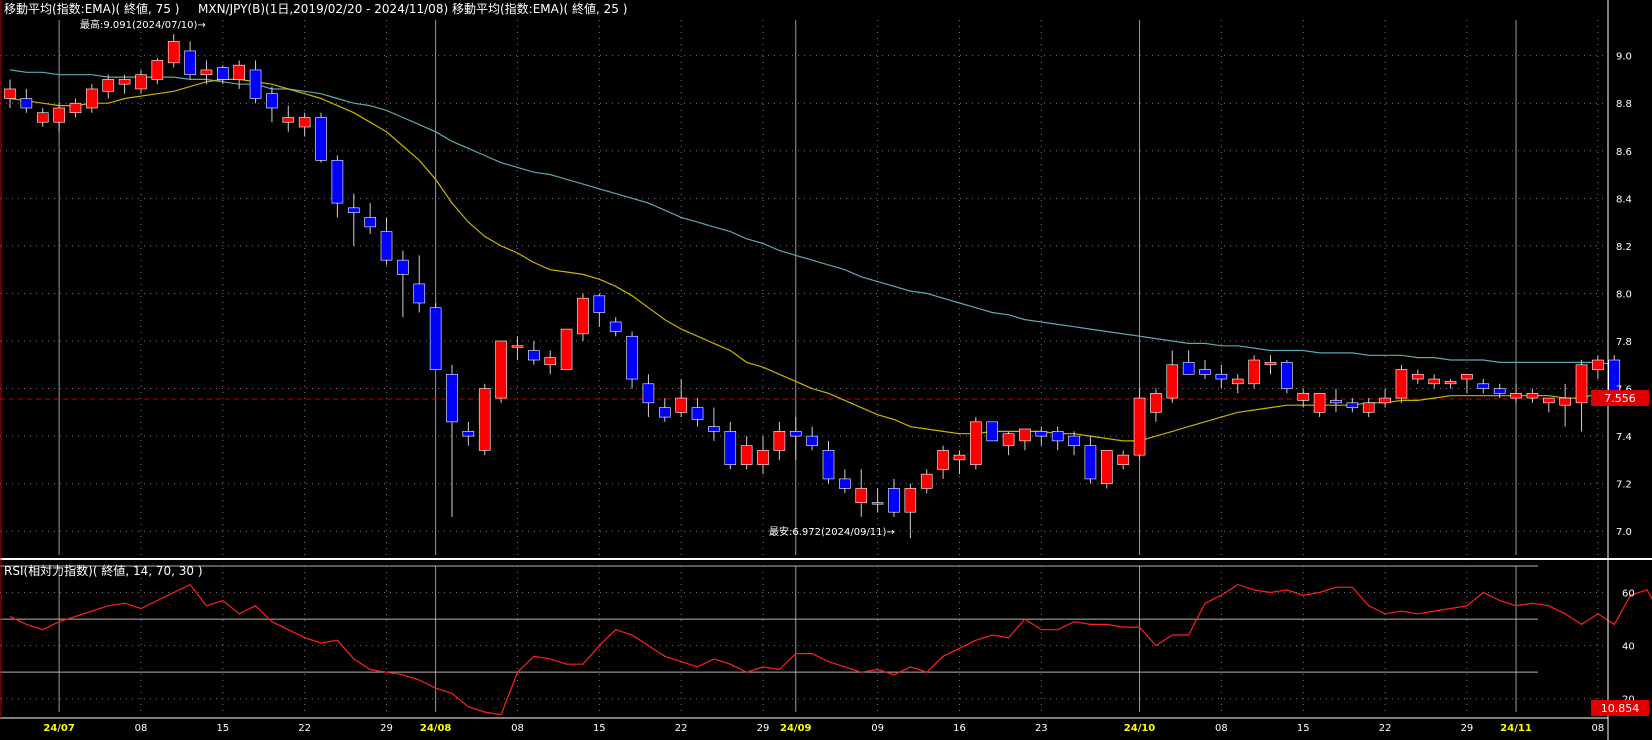 This screenshot has height=740, width=1652. I want to click on x-tick-label: 24/09, so click(796, 728).